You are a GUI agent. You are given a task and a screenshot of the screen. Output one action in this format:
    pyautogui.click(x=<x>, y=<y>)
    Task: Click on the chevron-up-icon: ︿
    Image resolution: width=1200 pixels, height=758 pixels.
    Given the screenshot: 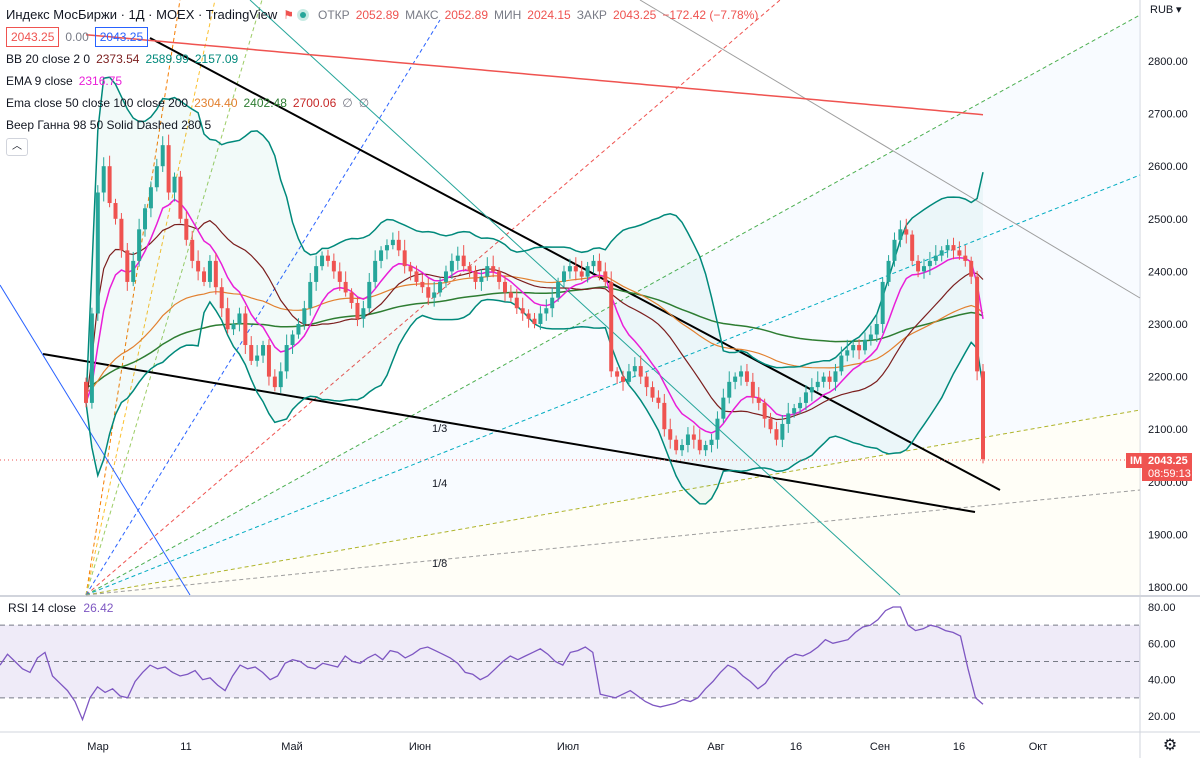 What is the action you would take?
    pyautogui.click(x=17, y=147)
    